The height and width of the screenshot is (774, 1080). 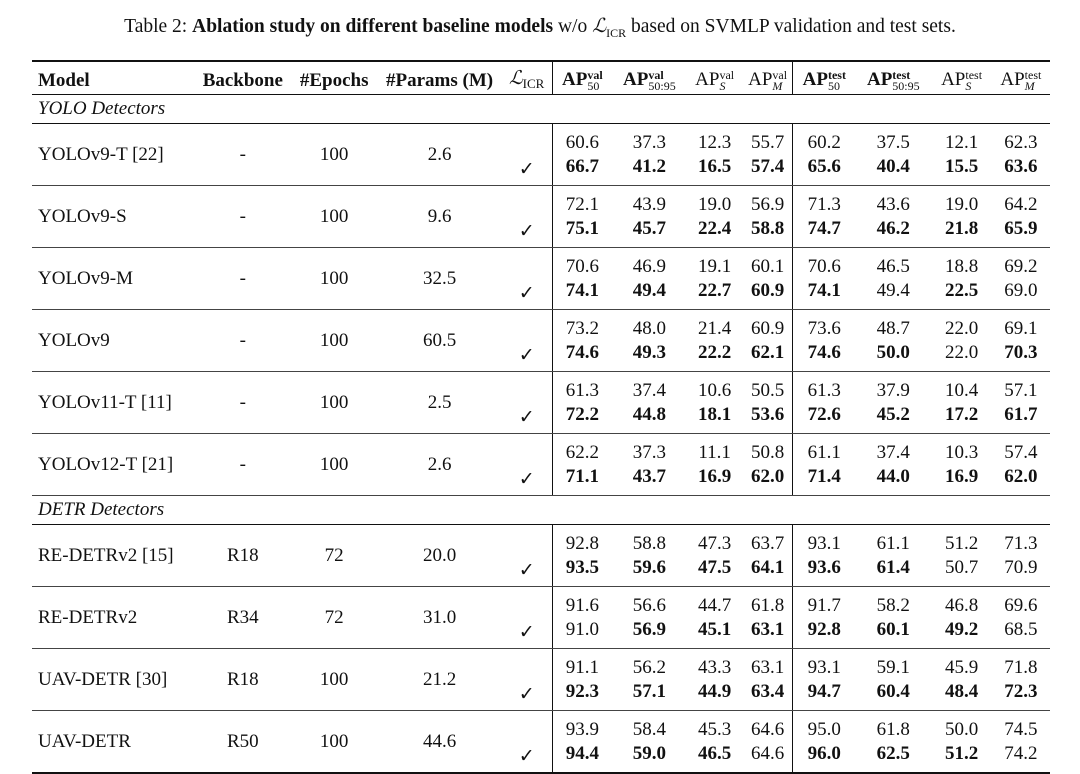 What do you see at coordinates (582, 691) in the screenshot?
I see `icr-value: 92.3` at bounding box center [582, 691].